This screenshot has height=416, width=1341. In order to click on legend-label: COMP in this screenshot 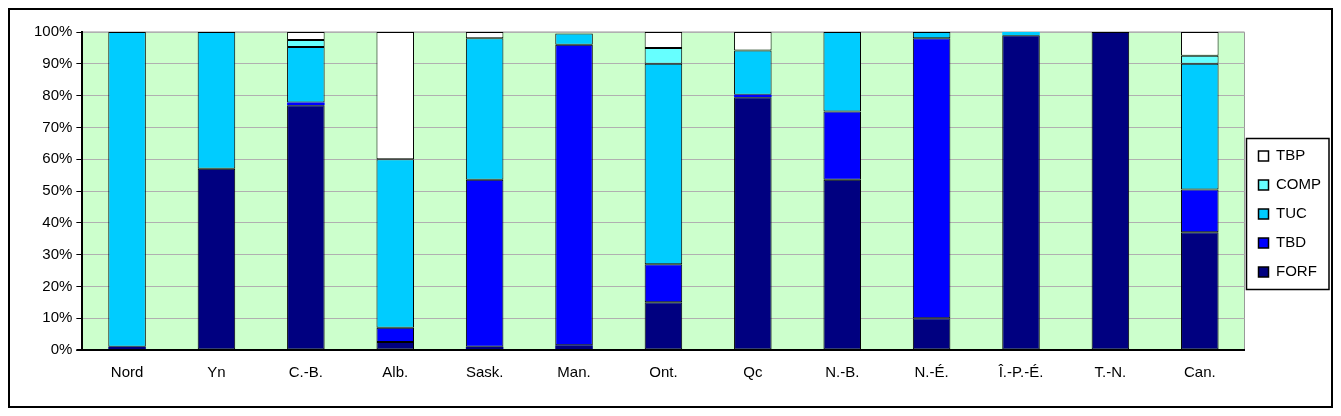, I will do `click(1298, 184)`.